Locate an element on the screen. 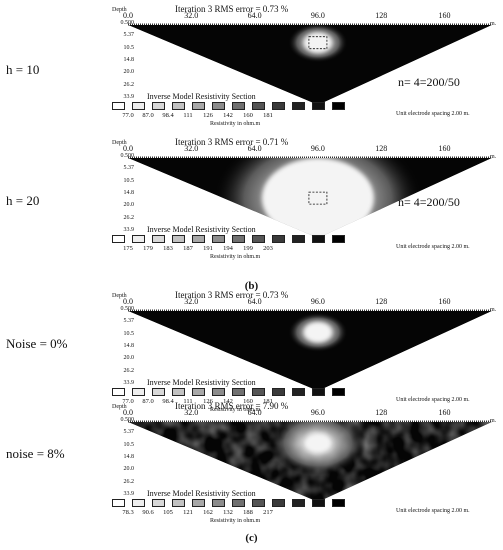 The height and width of the screenshot is (550, 503). section-background is located at coordinates (310, 65).